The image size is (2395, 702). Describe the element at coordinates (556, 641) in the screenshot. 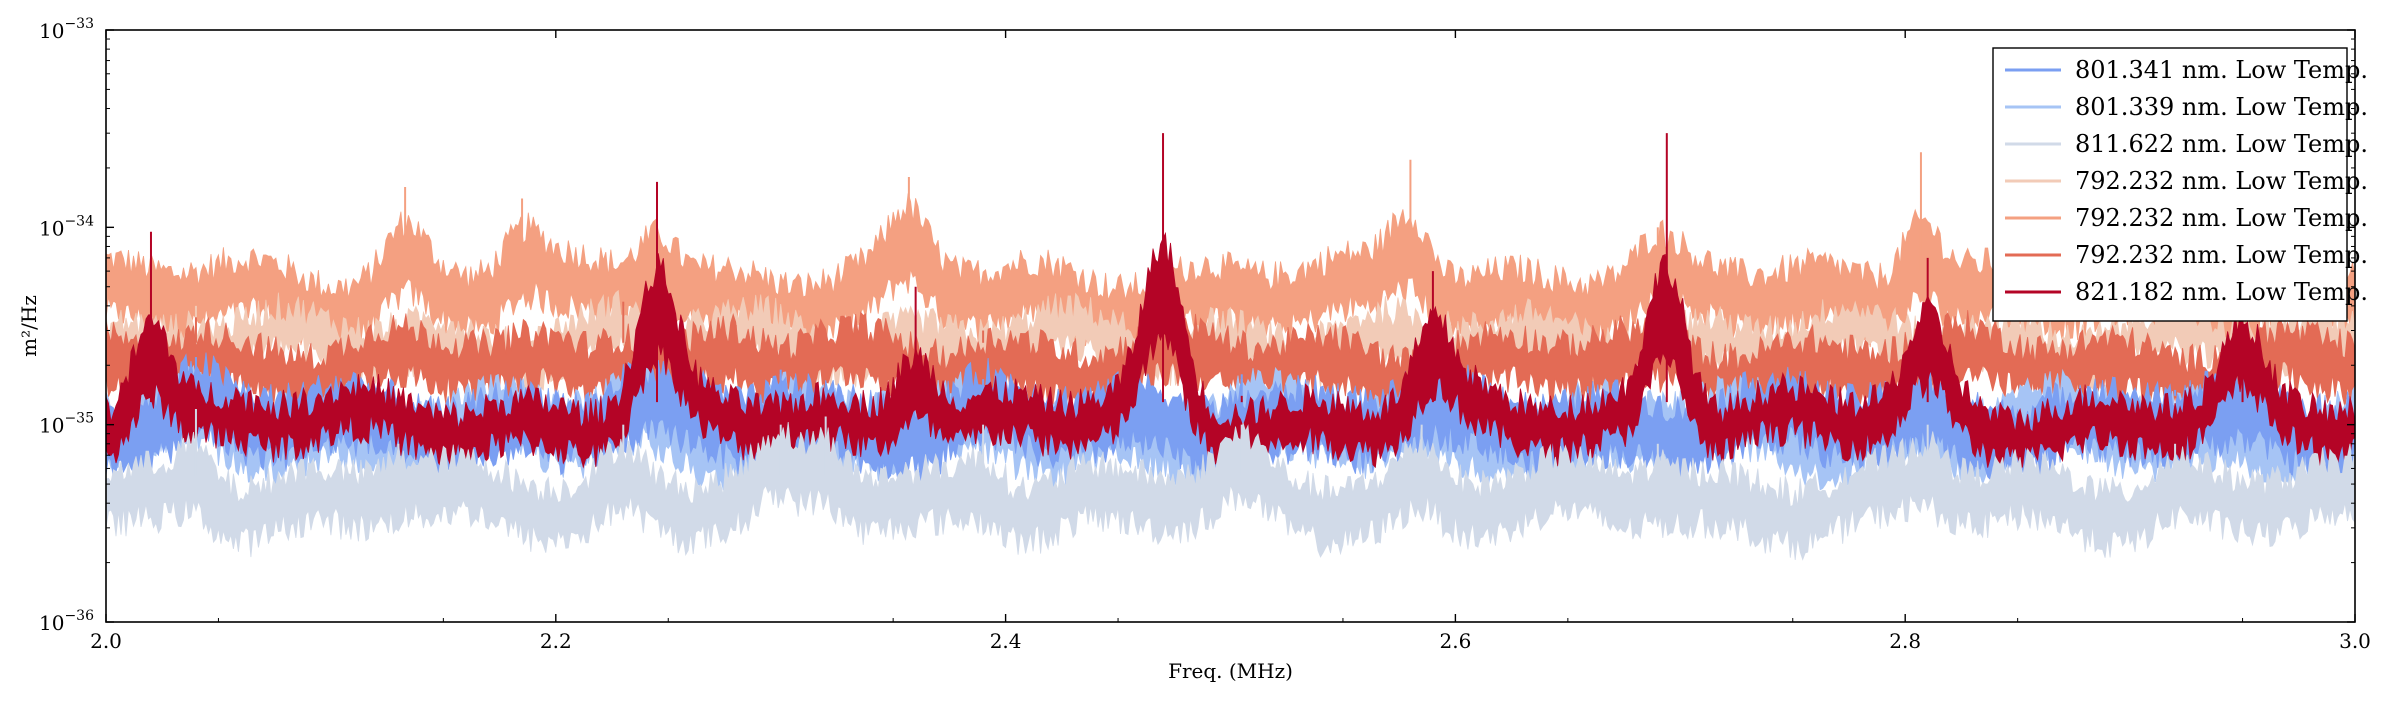

I see `x-tick-label: 2.2` at that location.